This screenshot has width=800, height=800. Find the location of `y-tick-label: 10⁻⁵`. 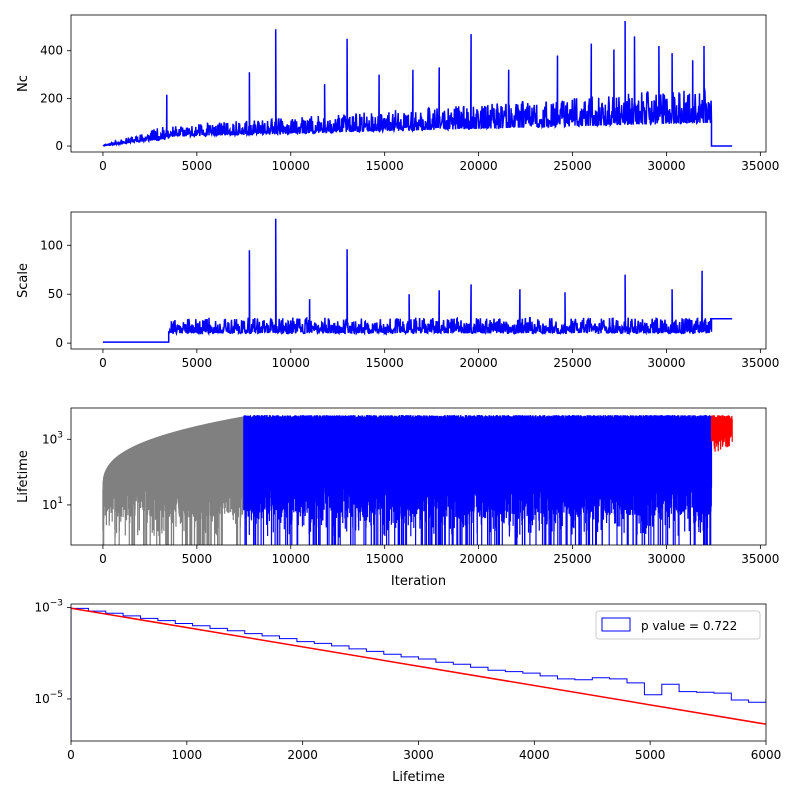

y-tick-label: 10⁻⁵ is located at coordinates (48, 698).